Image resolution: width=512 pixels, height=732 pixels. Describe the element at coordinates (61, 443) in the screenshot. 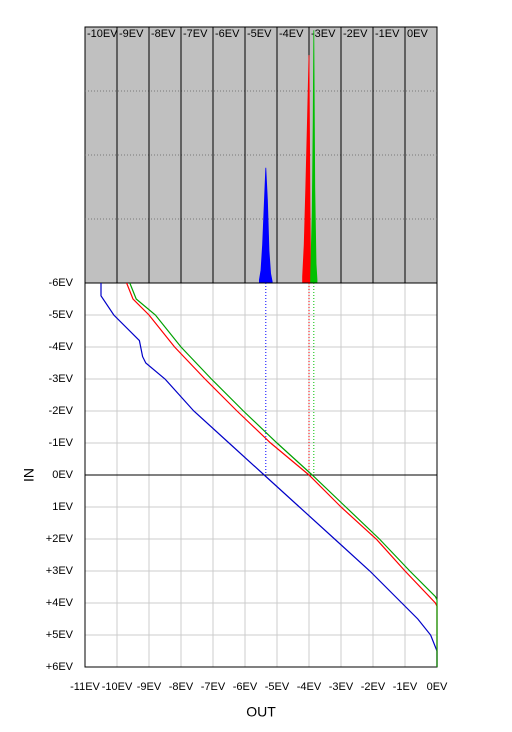

I see `y-tick-label: -1EV` at that location.